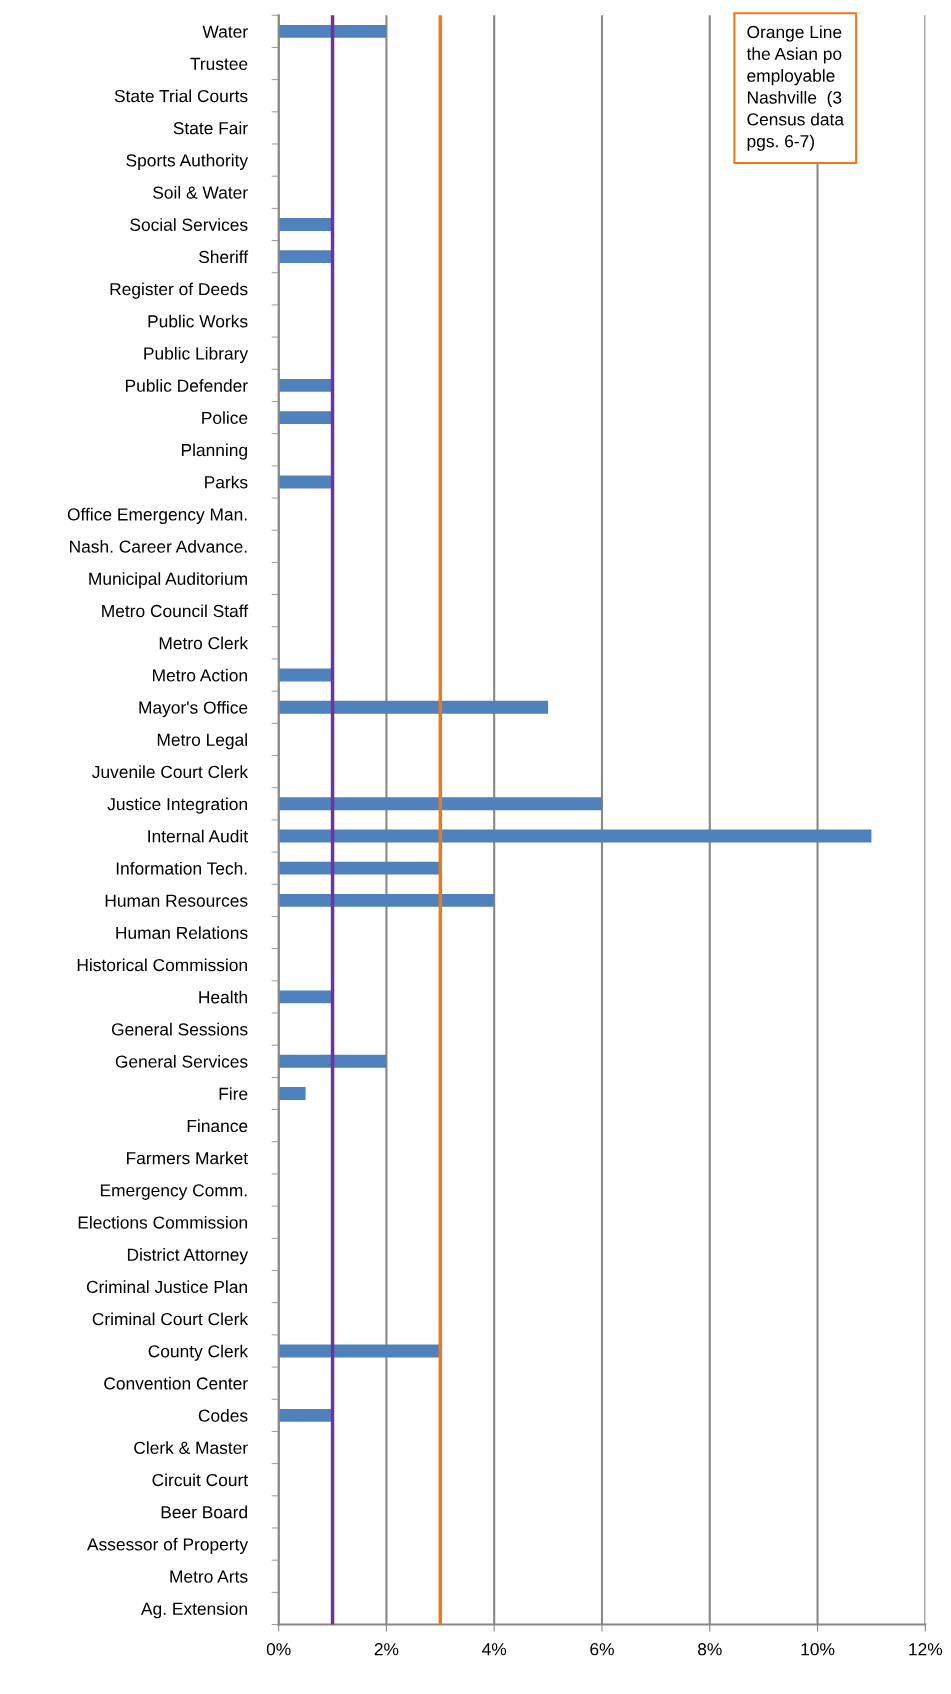 The image size is (951, 1694). I want to click on x-tick-label: 6%, so click(602, 1649).